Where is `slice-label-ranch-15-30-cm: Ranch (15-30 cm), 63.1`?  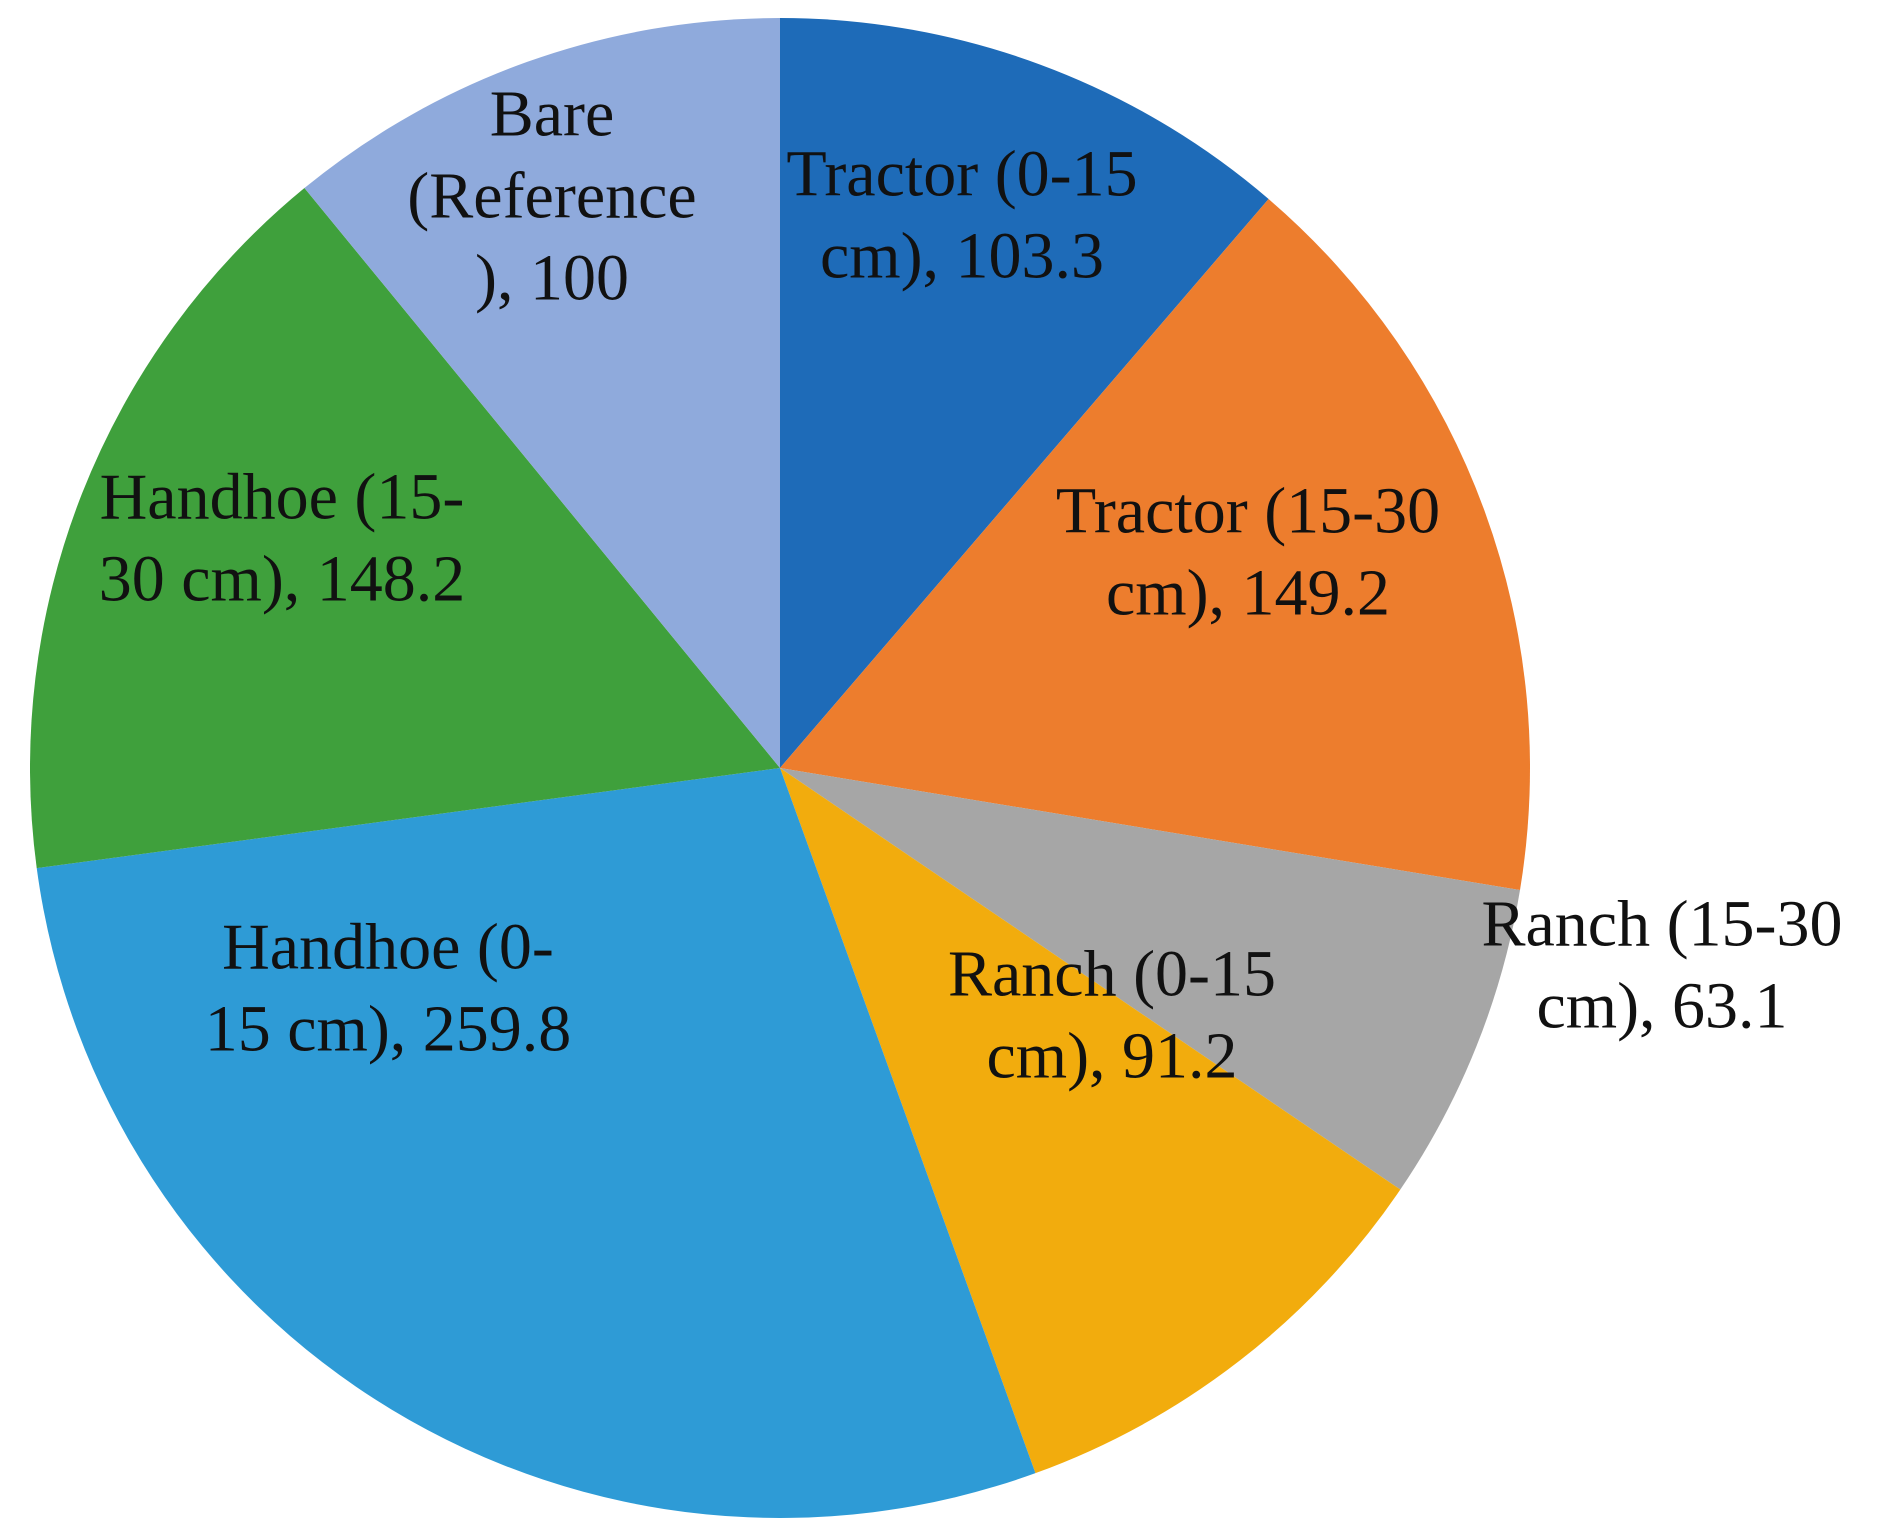 slice-label-ranch-15-30-cm: Ranch (15-30 cm), 63.1 is located at coordinates (1661, 965).